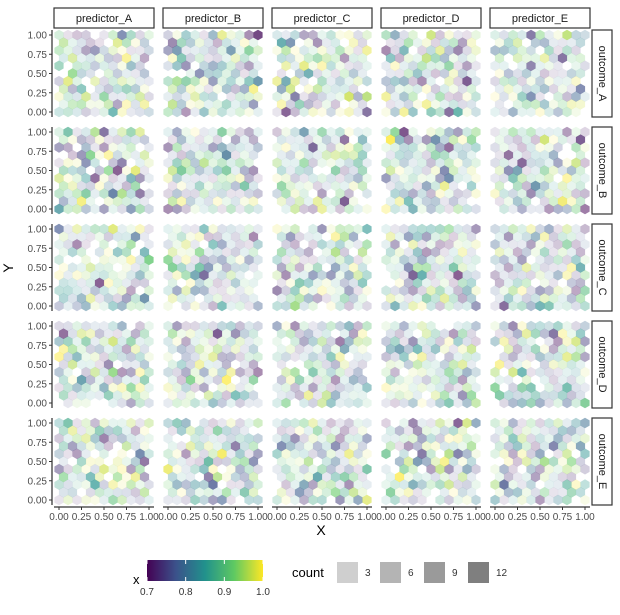 This screenshot has height=615, width=620. What do you see at coordinates (38, 424) in the screenshot?
I see `y-tick-label: 1.00` at bounding box center [38, 424].